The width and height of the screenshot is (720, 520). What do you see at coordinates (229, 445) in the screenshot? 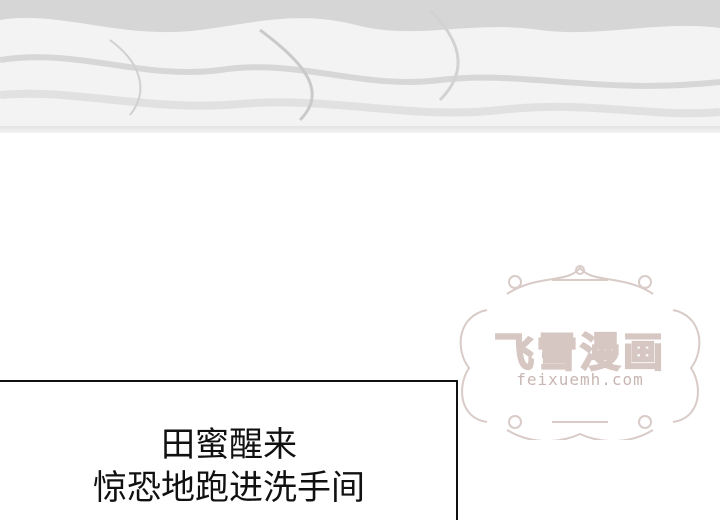
I see `caption-line-1: 田蜜醒来` at bounding box center [229, 445].